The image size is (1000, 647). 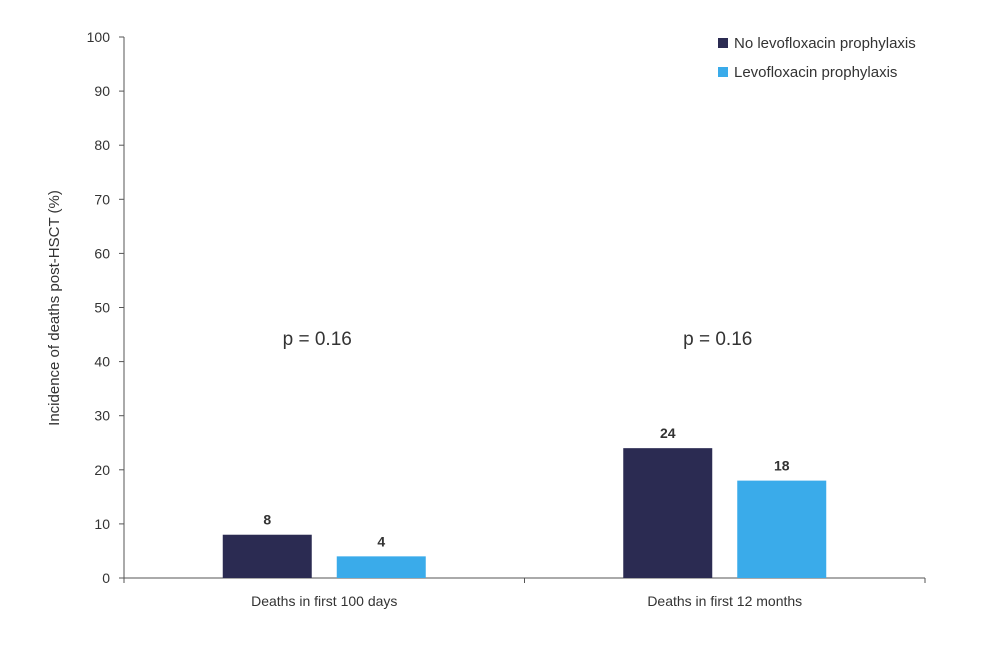 I want to click on data-label: 8, so click(x=267, y=520).